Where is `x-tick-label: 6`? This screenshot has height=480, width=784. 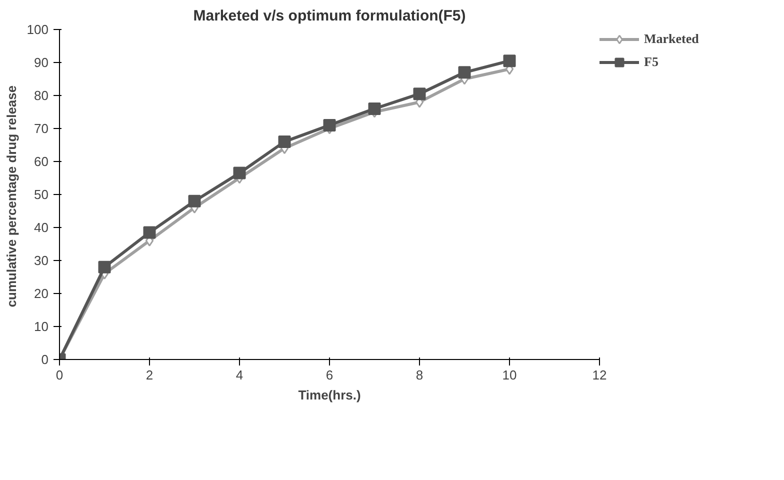 x-tick-label: 6 is located at coordinates (330, 375).